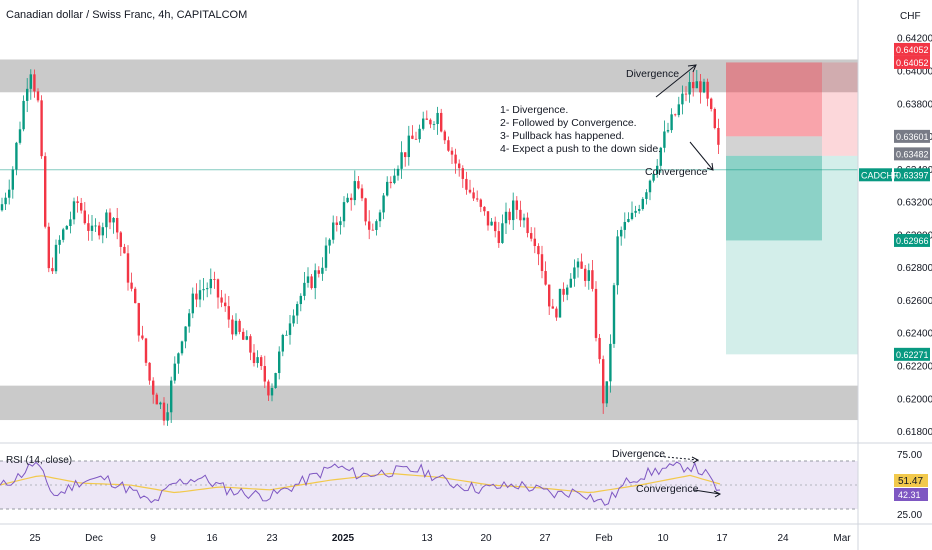 Image resolution: width=932 pixels, height=550 pixels. Describe the element at coordinates (427, 538) in the screenshot. I see `time-tick-label: 13` at that location.